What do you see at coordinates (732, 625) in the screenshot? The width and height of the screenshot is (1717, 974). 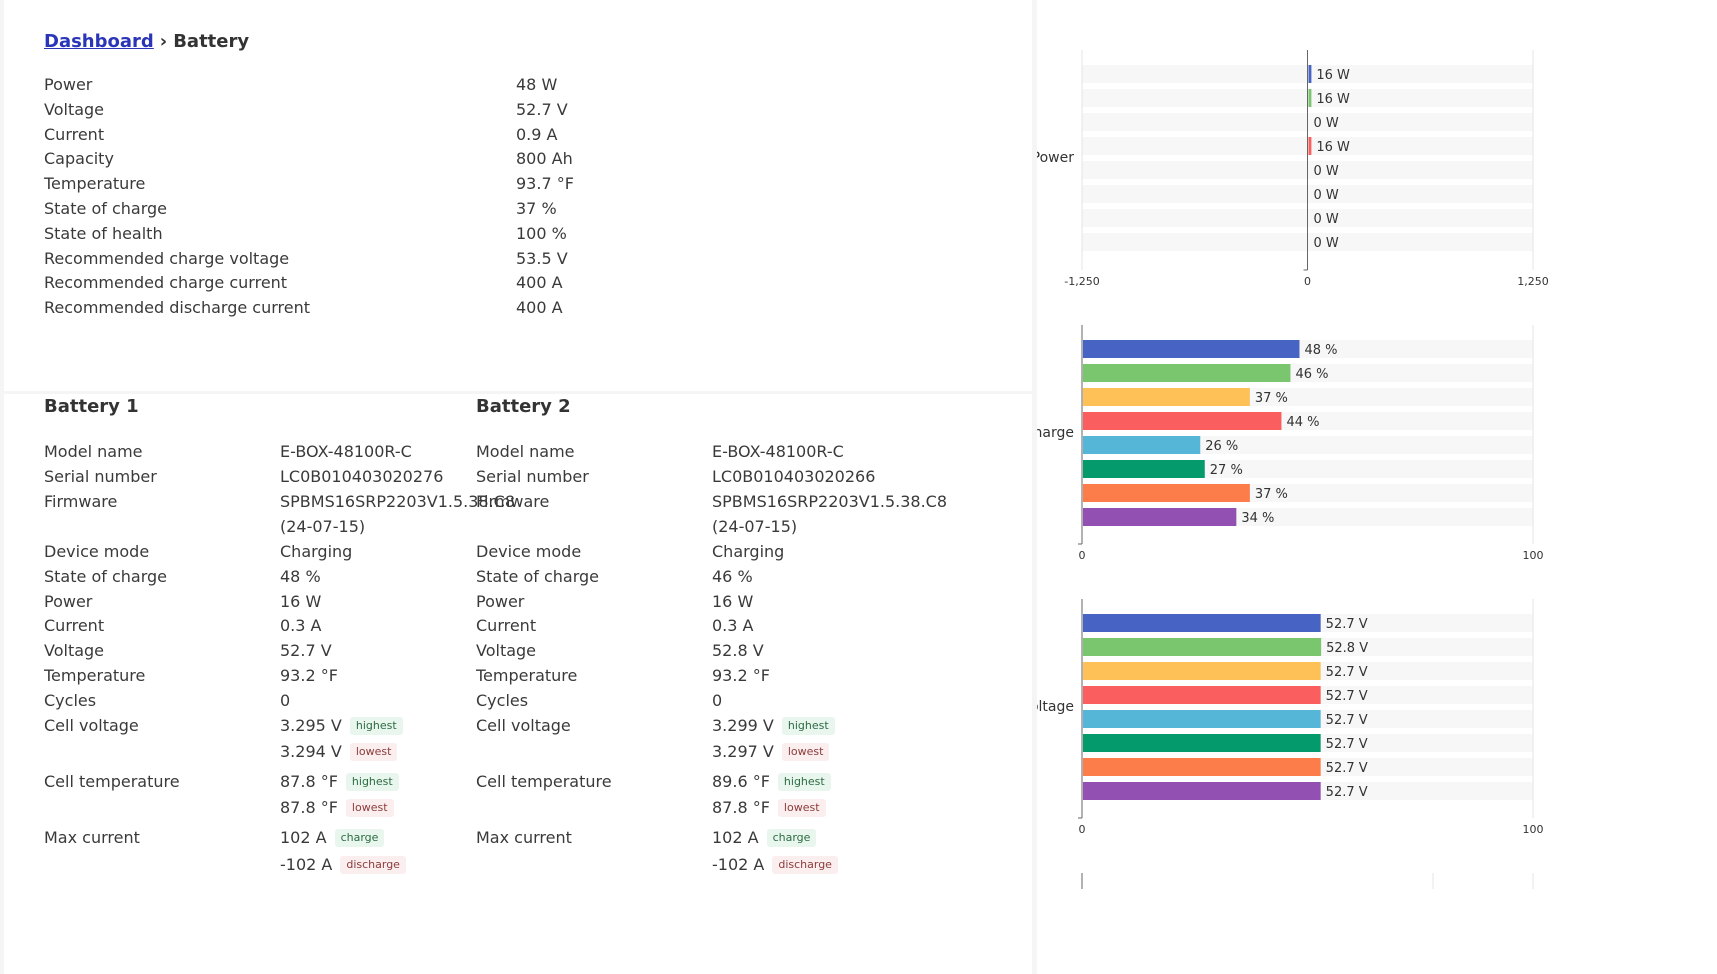 I see `battery-field-value: 0.3 A` at bounding box center [732, 625].